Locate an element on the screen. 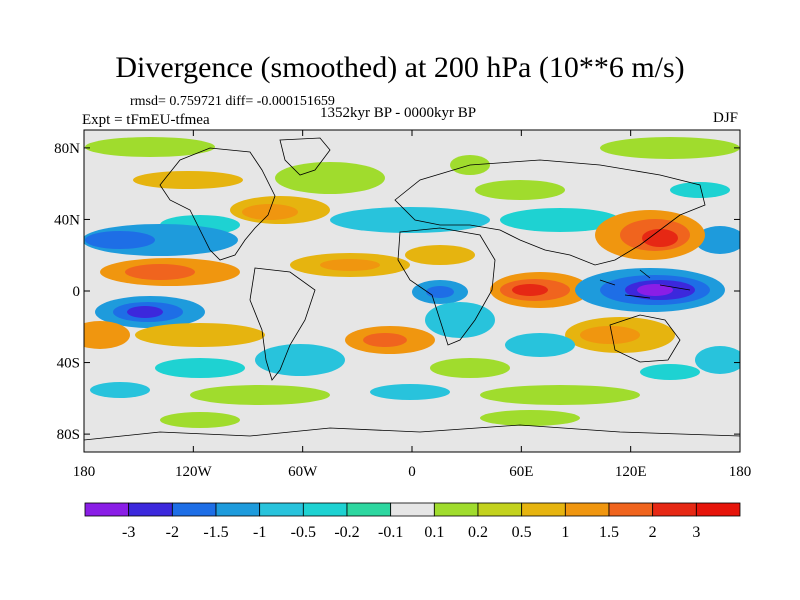  period-label: 1352kyr BP - 0000kyr BP is located at coordinates (398, 113).